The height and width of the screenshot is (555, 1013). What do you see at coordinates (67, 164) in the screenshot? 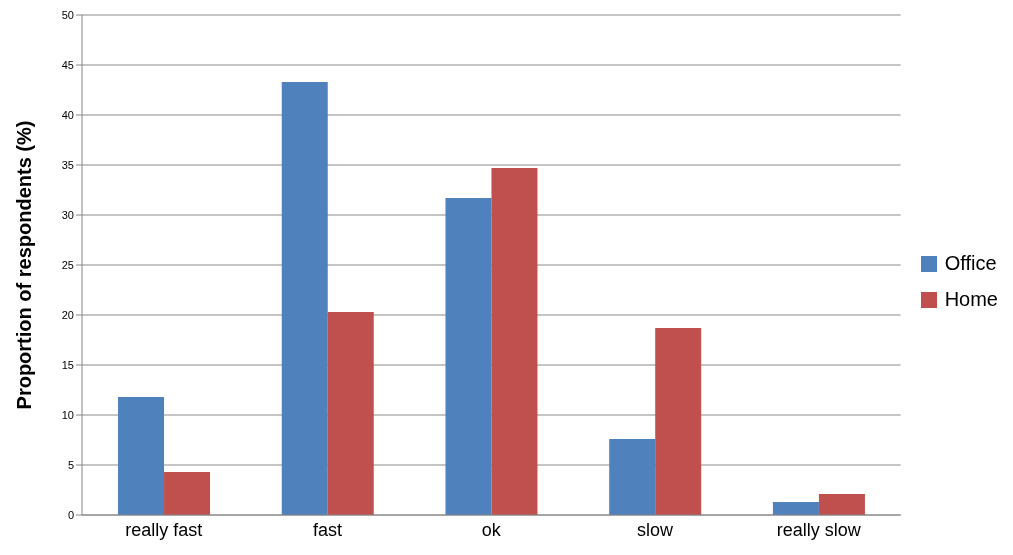
I see `y-tick-label: 35` at bounding box center [67, 164].